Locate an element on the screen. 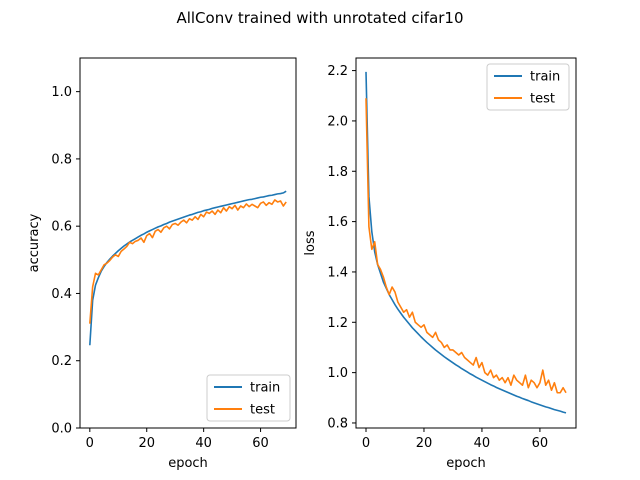 Image resolution: width=640 pixels, height=480 pixels. accuracy-x-axis-label: epoch is located at coordinates (188, 463).